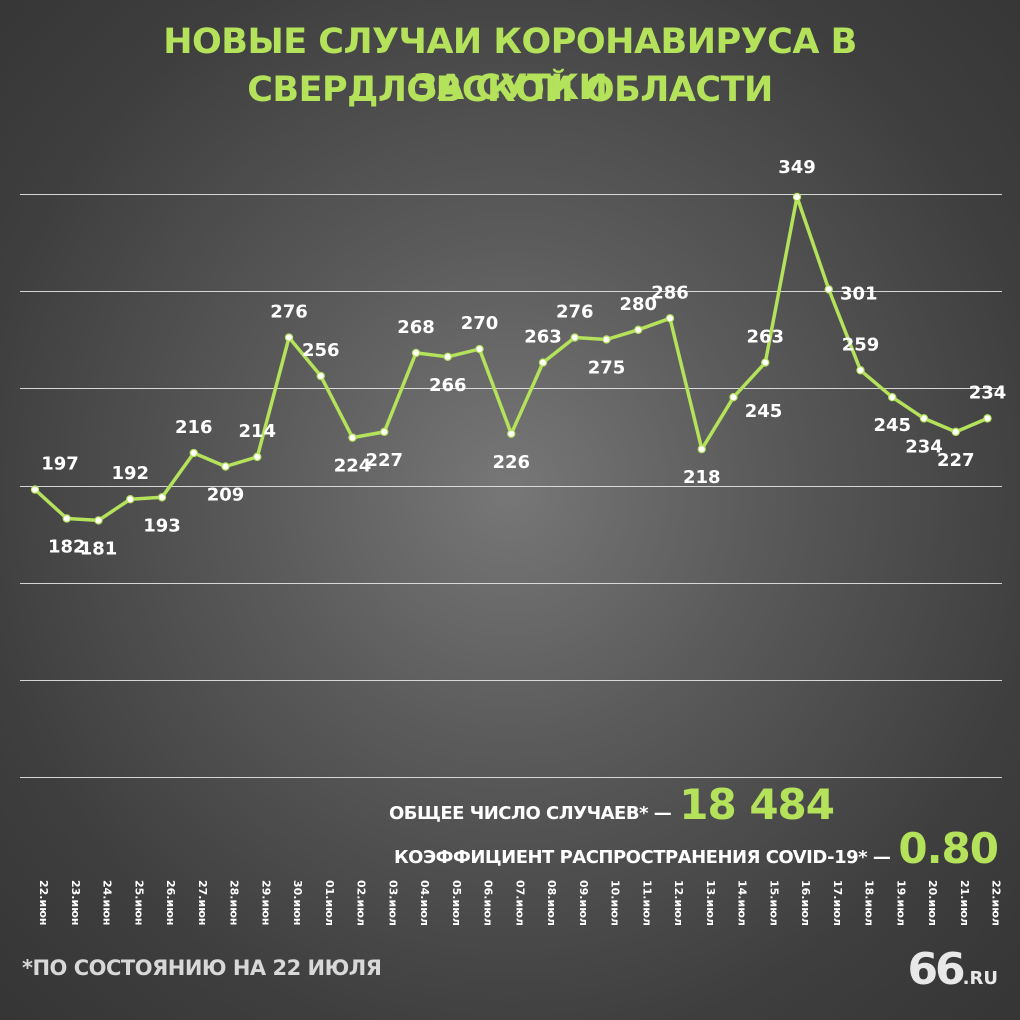 The height and width of the screenshot is (1020, 1020). Describe the element at coordinates (710, 903) in the screenshot. I see `x-tick-label: 13.июл` at that location.